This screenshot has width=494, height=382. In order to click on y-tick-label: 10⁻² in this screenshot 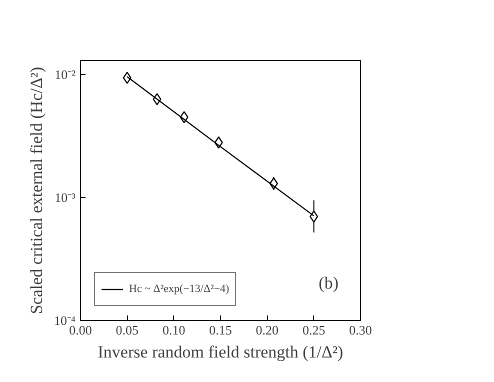, I will do `click(65, 74)`.